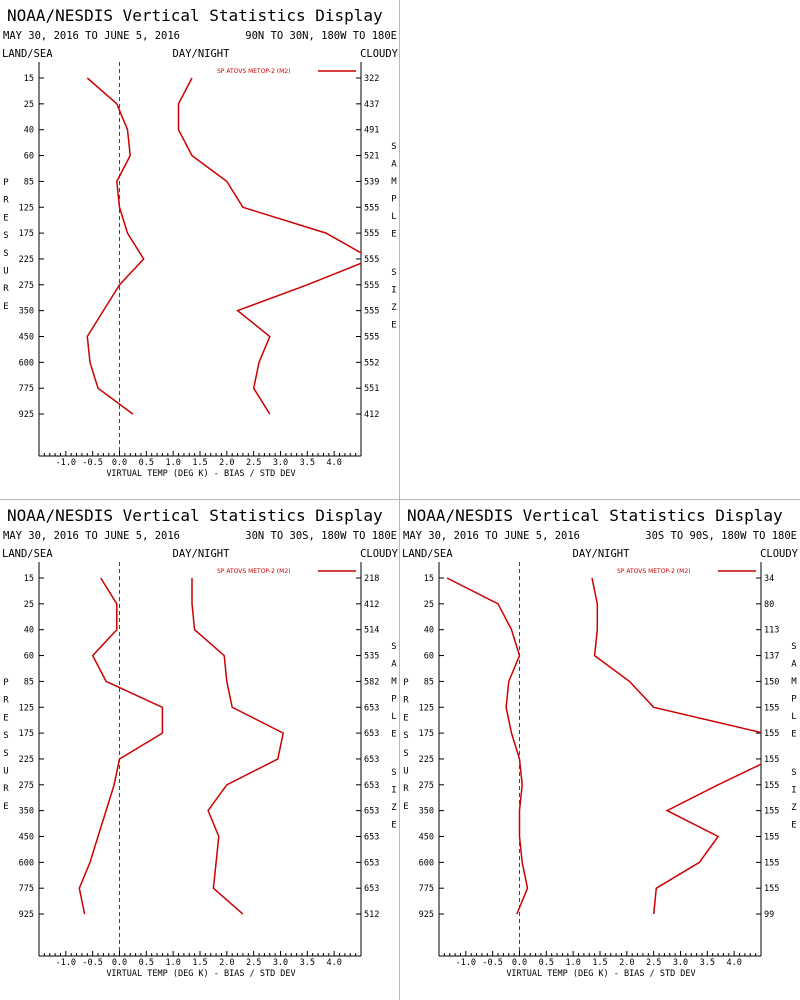 The width and height of the screenshot is (800, 1000). I want to click on sample-size-label: 412, so click(371, 415).